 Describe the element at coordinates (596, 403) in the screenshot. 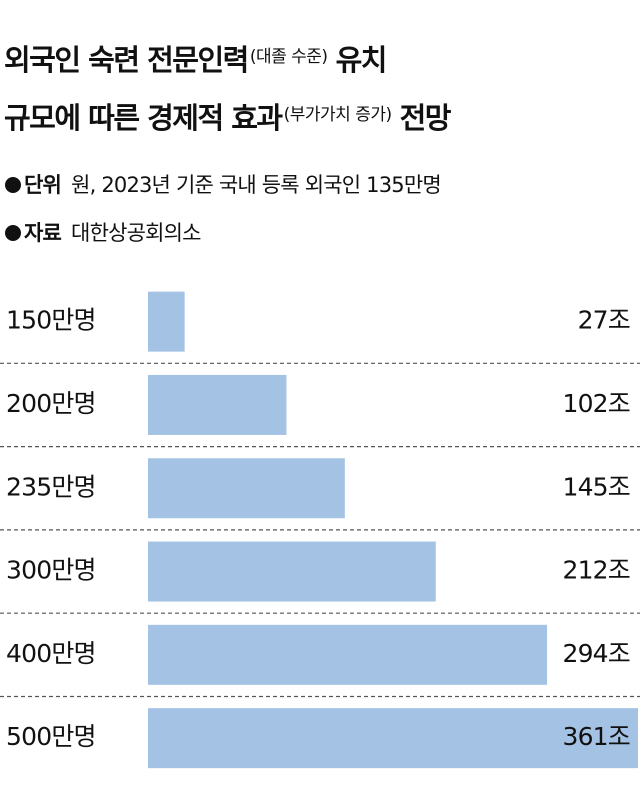

I see `value-label: 102조` at that location.